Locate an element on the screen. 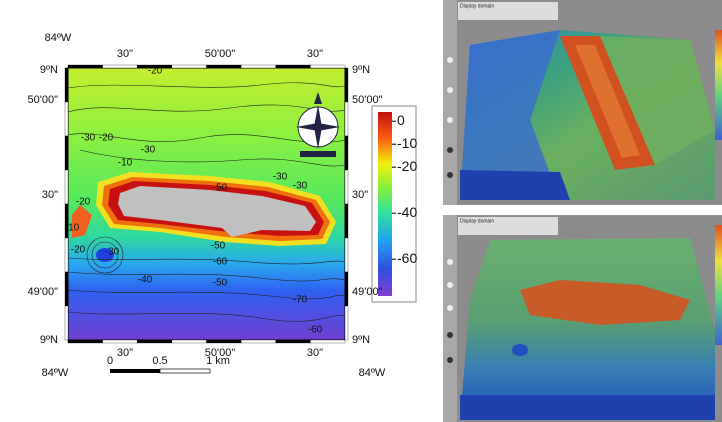 This screenshot has width=722, height=422. scale-label: 1 km is located at coordinates (218, 361).